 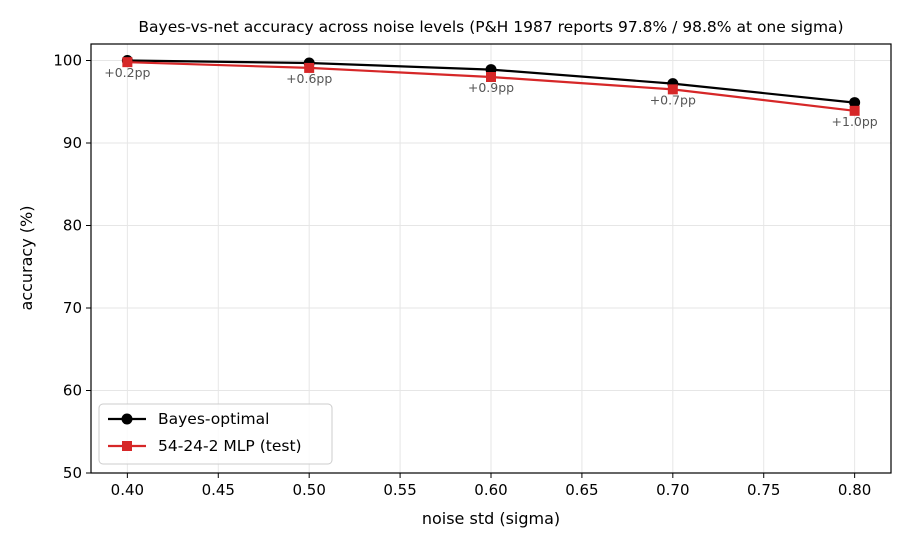 I want to click on y-axis-label: accuracy (%), so click(x=26, y=258).